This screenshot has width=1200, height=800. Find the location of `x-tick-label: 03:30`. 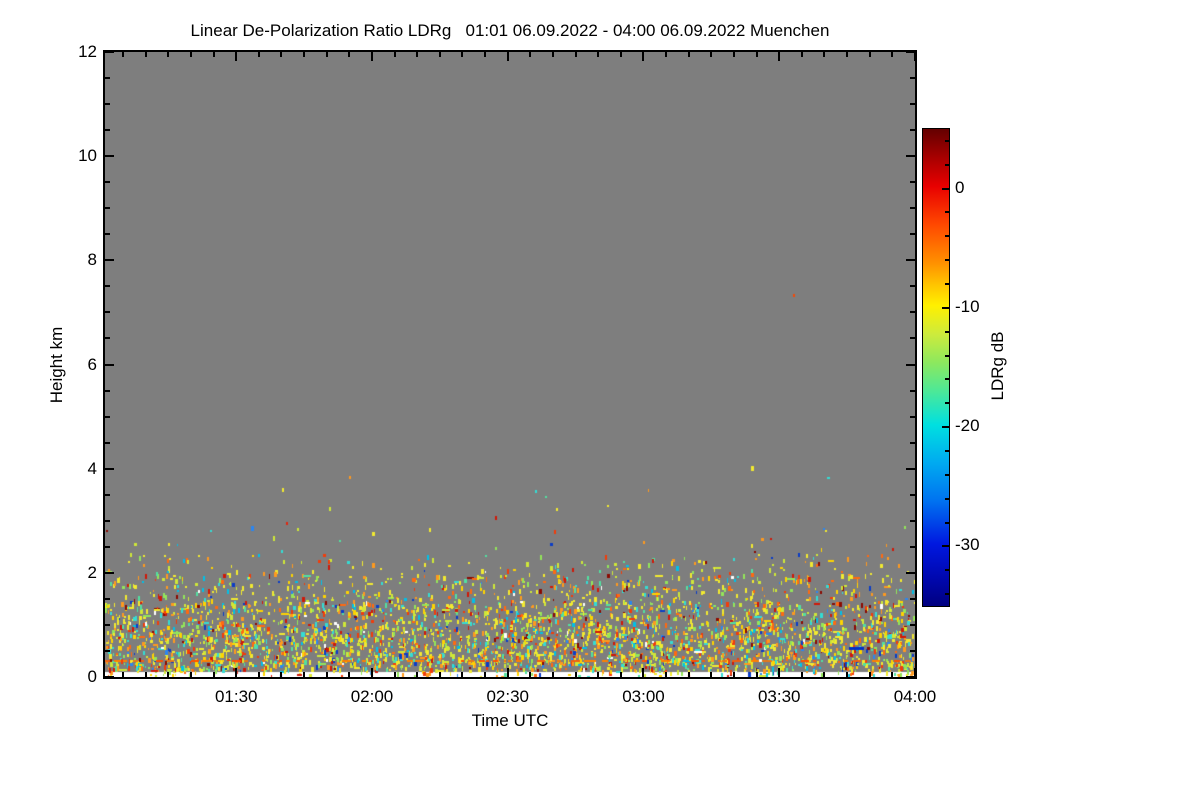

x-tick-label: 03:30 is located at coordinates (779, 696).